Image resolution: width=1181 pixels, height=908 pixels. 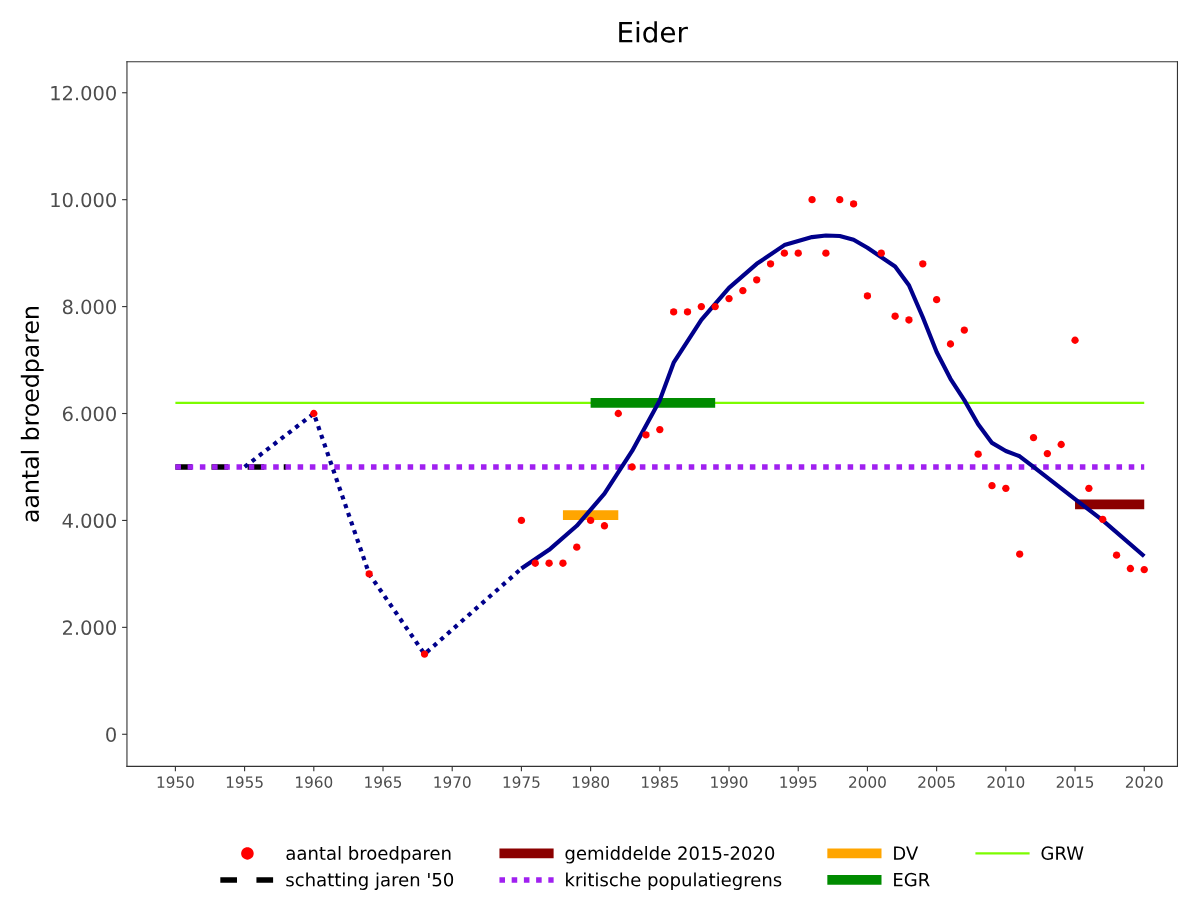 What do you see at coordinates (368, 855) in the screenshot?
I see `legend-label: aantal broedparen` at bounding box center [368, 855].